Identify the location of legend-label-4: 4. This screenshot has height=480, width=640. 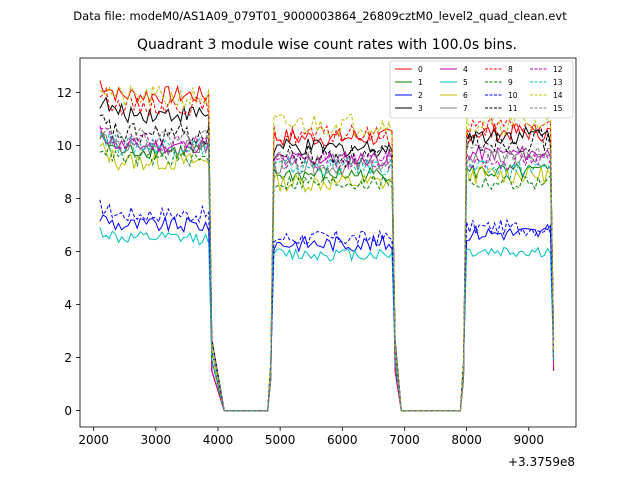
(465, 69).